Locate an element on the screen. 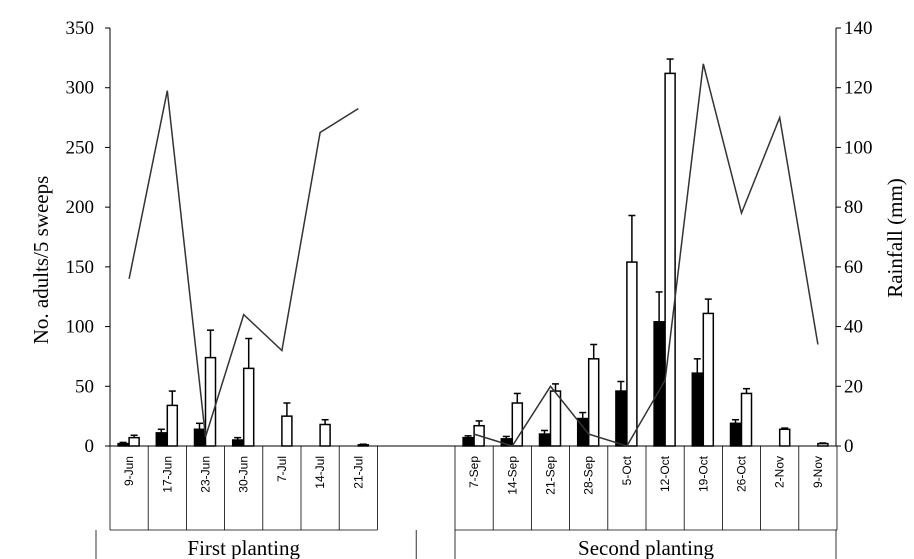  y2-axis-title: Rainfall (mm) is located at coordinates (895, 238).